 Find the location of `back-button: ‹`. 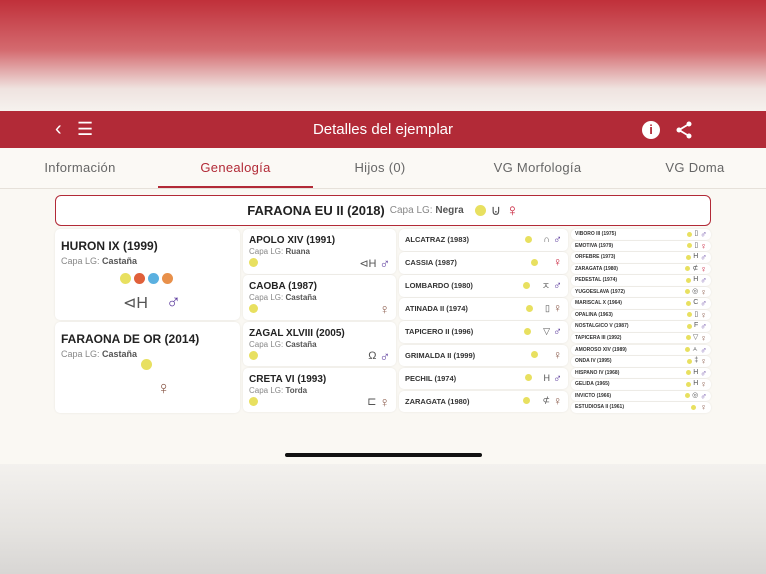

back-button: ‹ is located at coordinates (58, 129).